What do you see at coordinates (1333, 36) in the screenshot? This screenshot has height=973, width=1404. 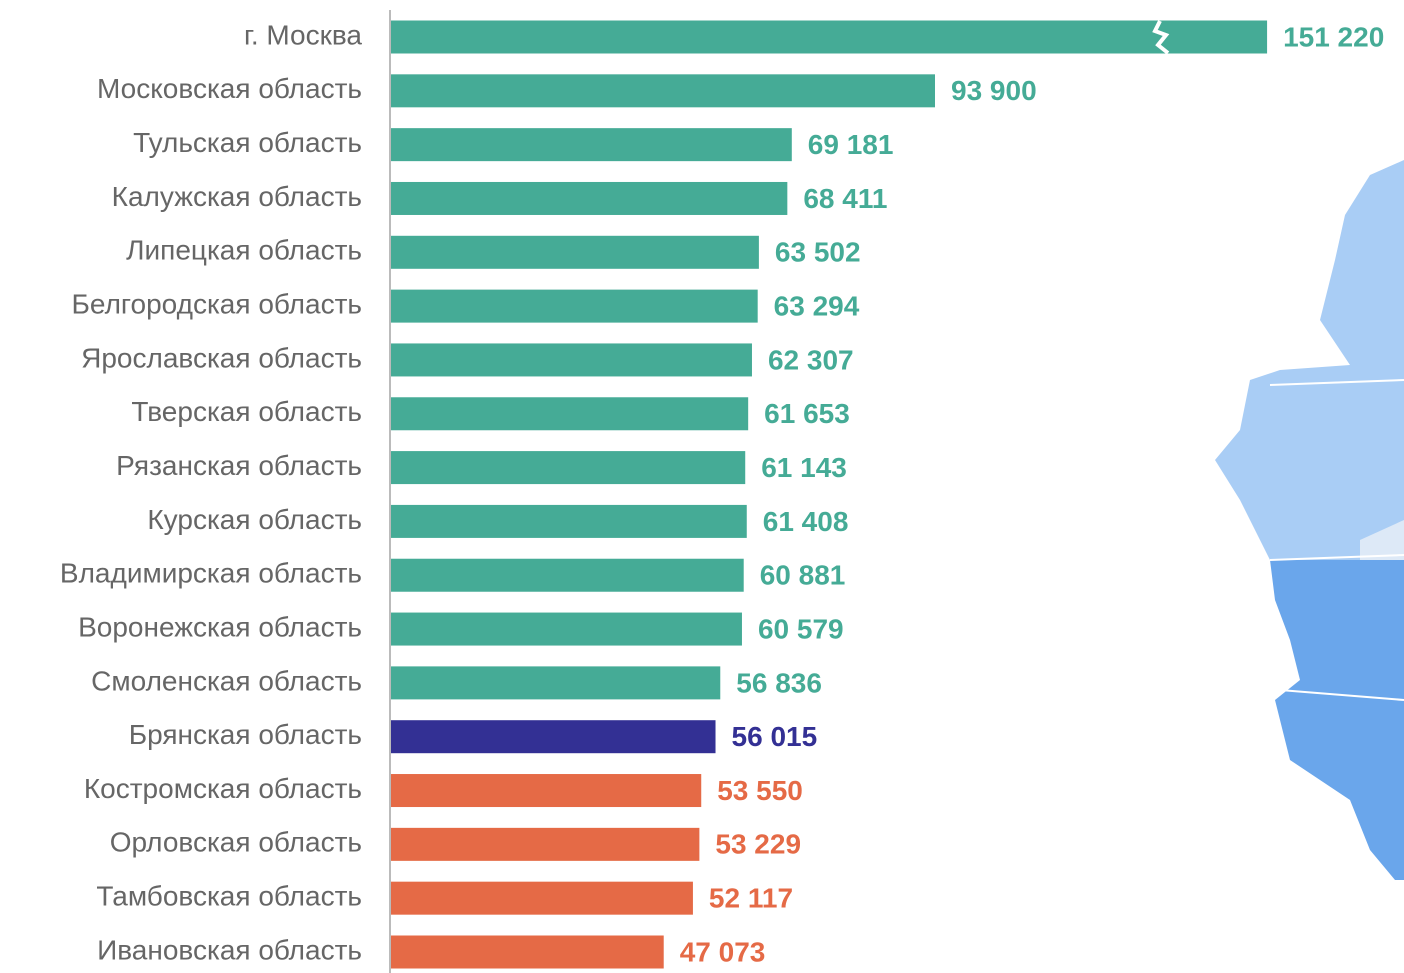 I see `value-label: 151 220` at bounding box center [1333, 36].